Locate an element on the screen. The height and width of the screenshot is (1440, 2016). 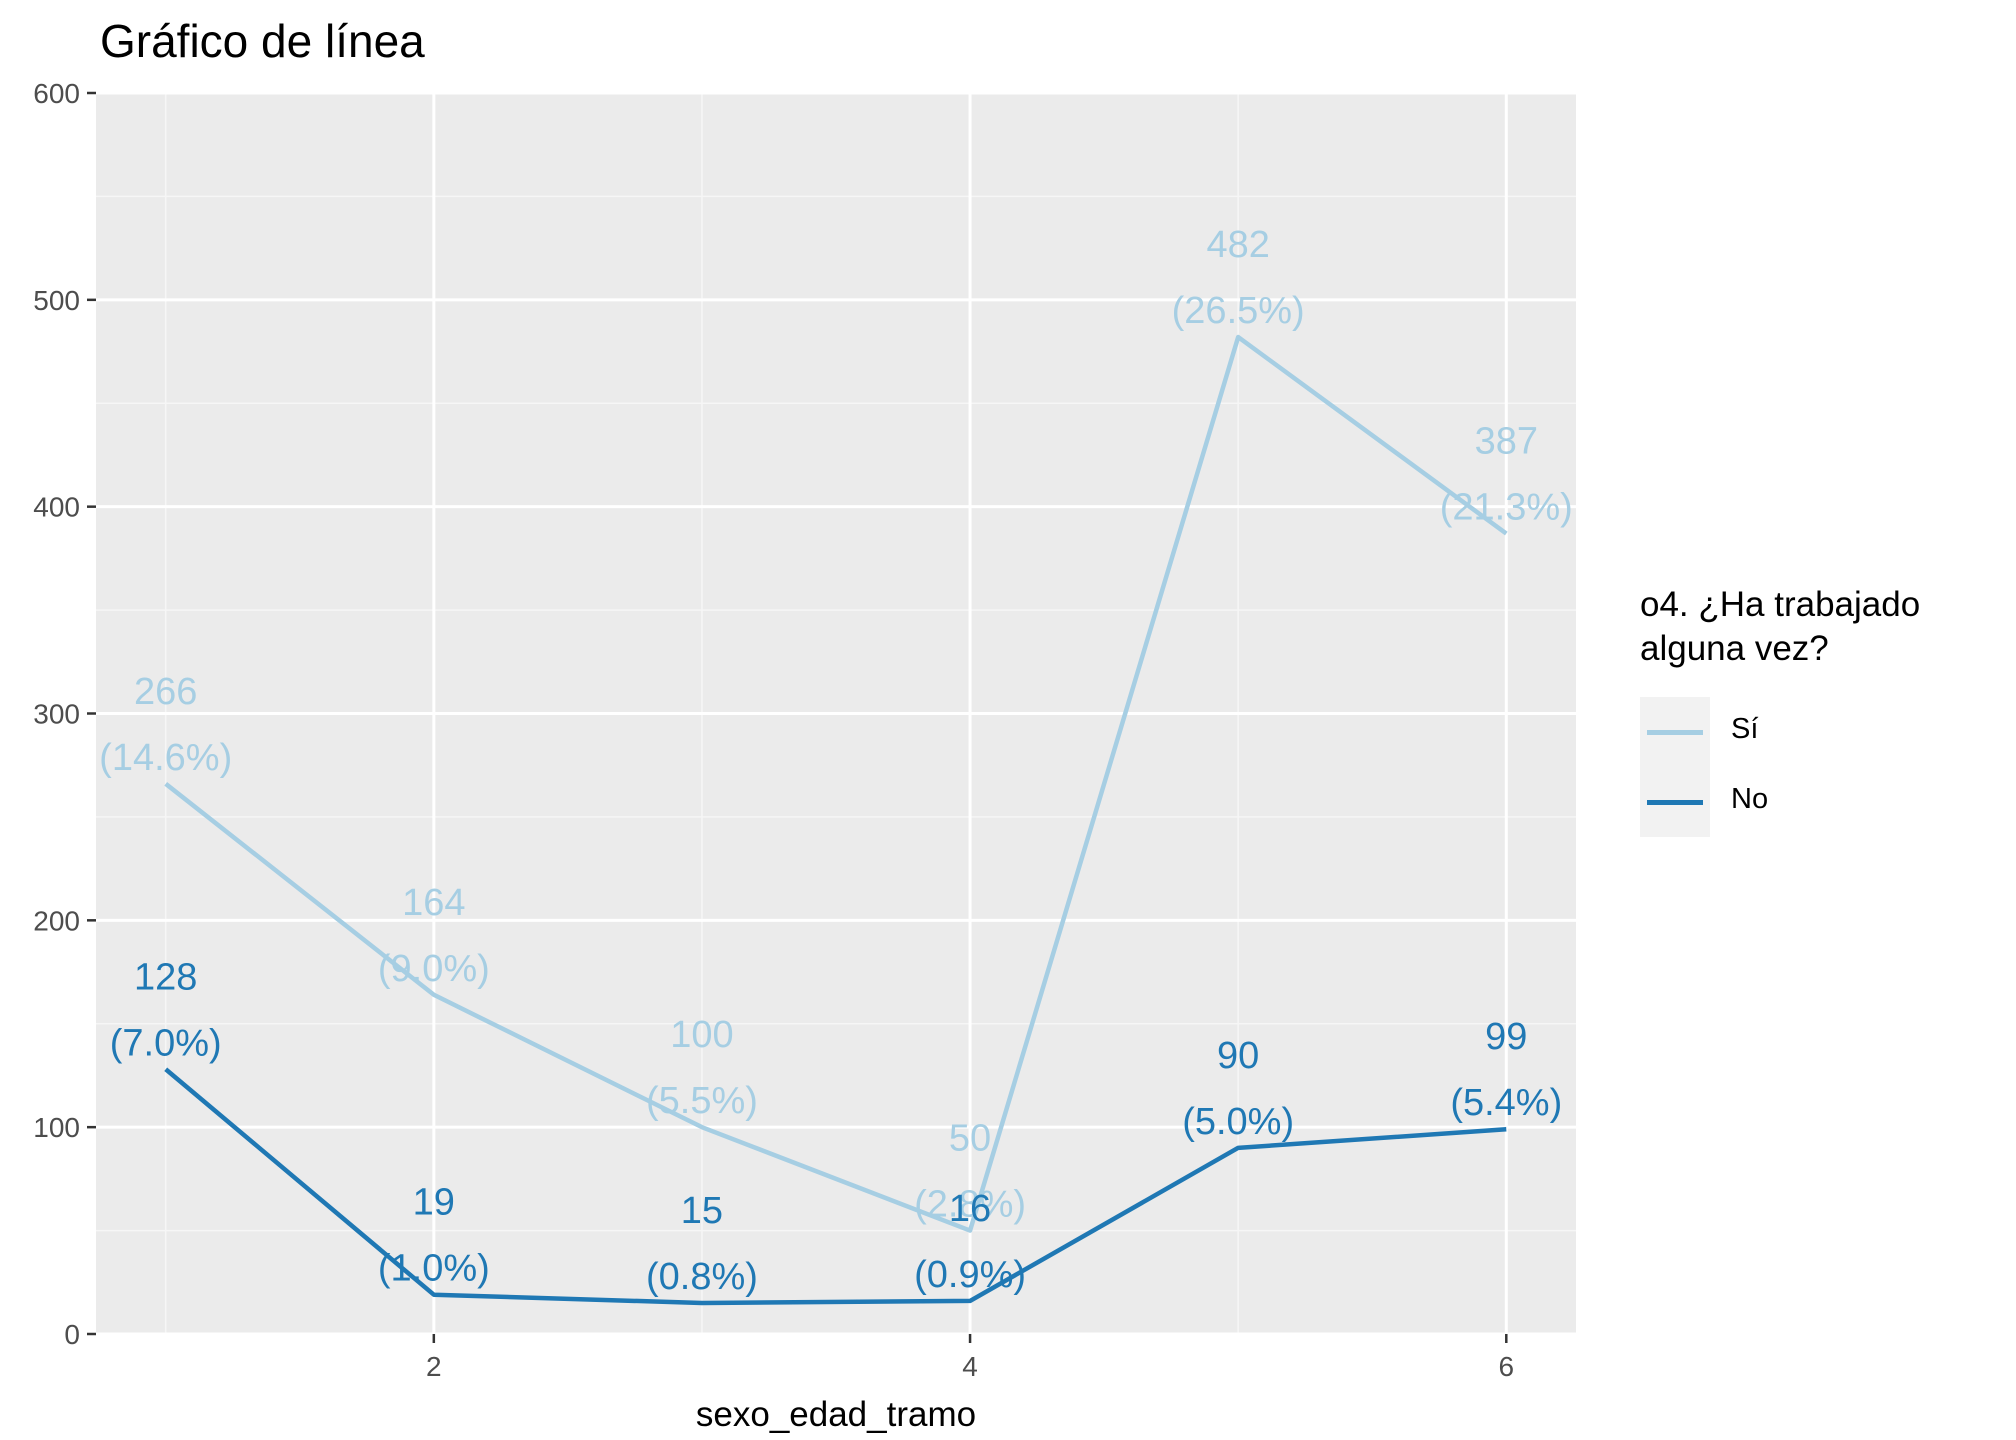
y-tick-label: 300 is located at coordinates (56, 714).